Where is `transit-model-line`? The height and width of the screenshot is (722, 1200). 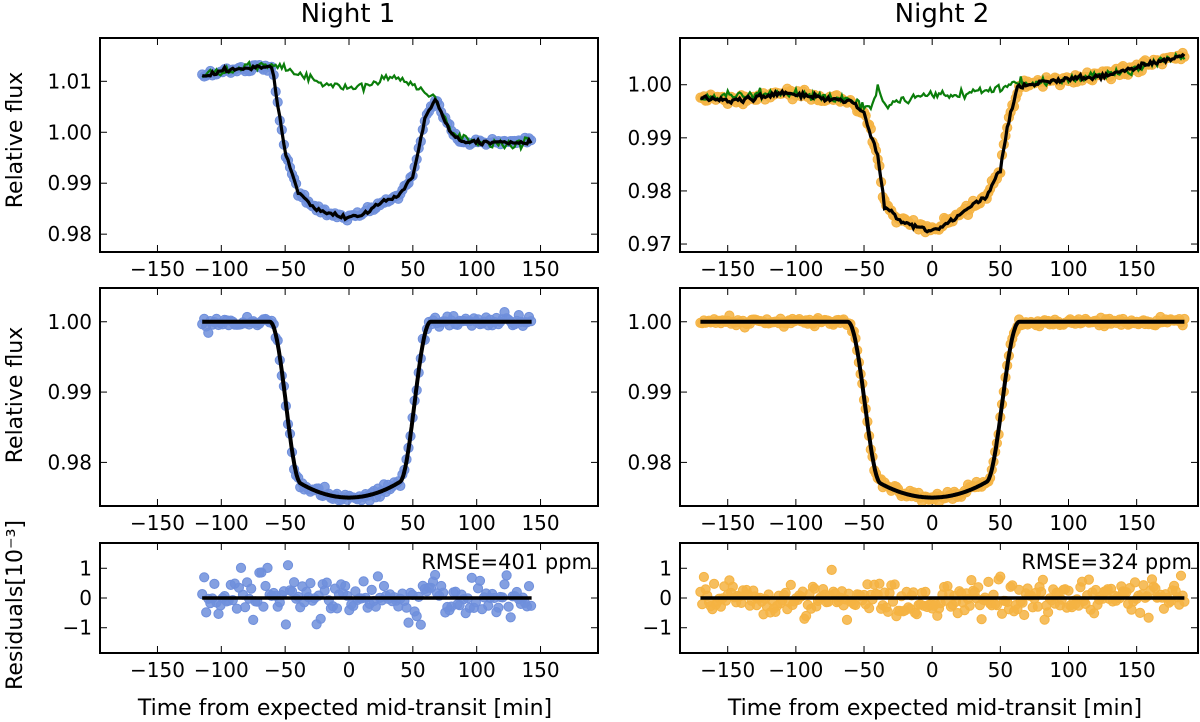
transit-model-line is located at coordinates (942, 409).